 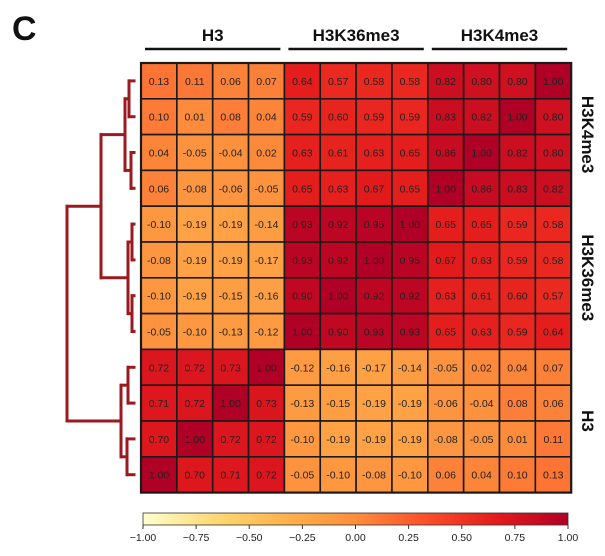 What do you see at coordinates (553, 118) in the screenshot?
I see `cell-value-label: 0.80` at bounding box center [553, 118].